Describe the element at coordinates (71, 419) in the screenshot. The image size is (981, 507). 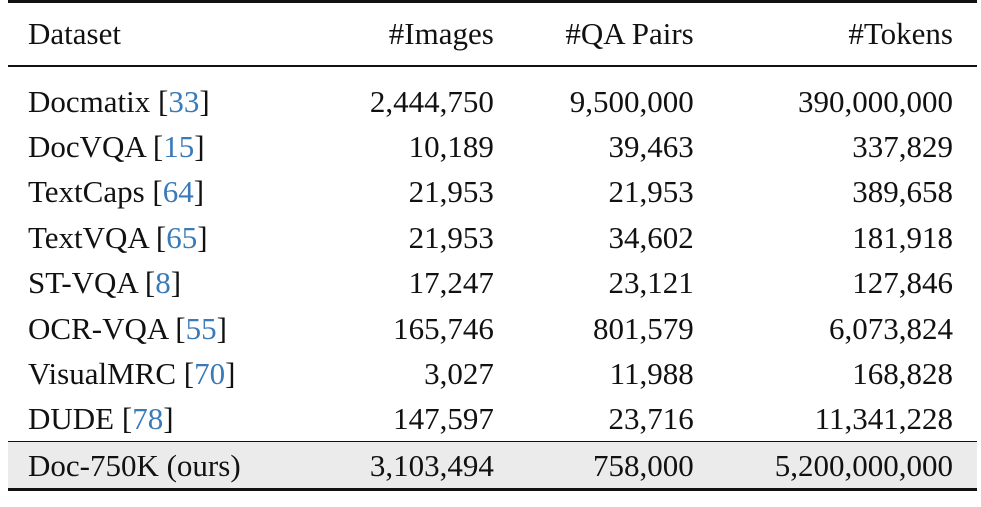
I see `dataset-name: DUDE` at that location.